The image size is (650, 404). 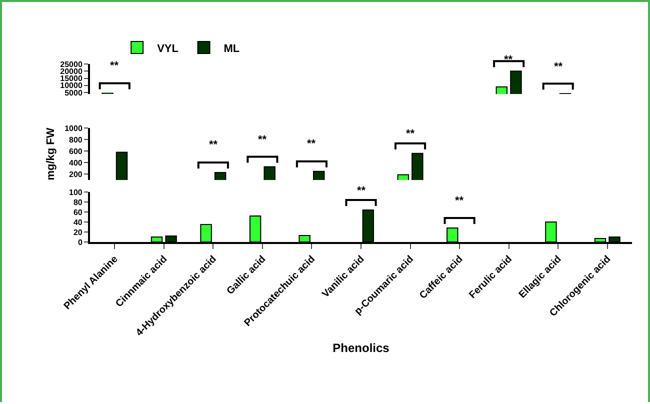 What do you see at coordinates (76, 151) in the screenshot?
I see `y-tick-label: 600` at bounding box center [76, 151].